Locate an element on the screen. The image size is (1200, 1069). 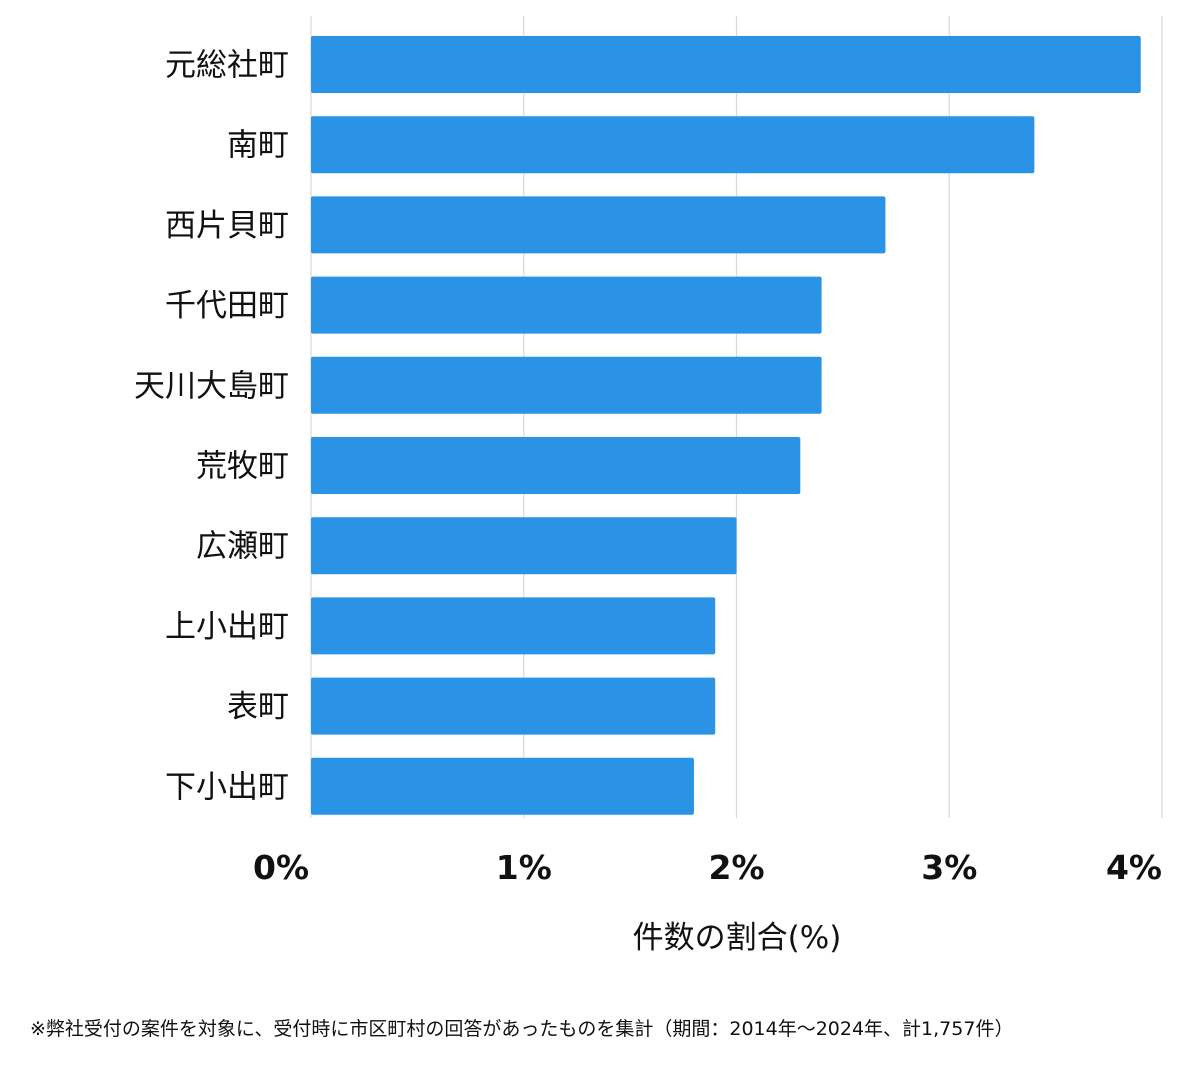
category-label-7: 広瀬町 is located at coordinates (242, 547).